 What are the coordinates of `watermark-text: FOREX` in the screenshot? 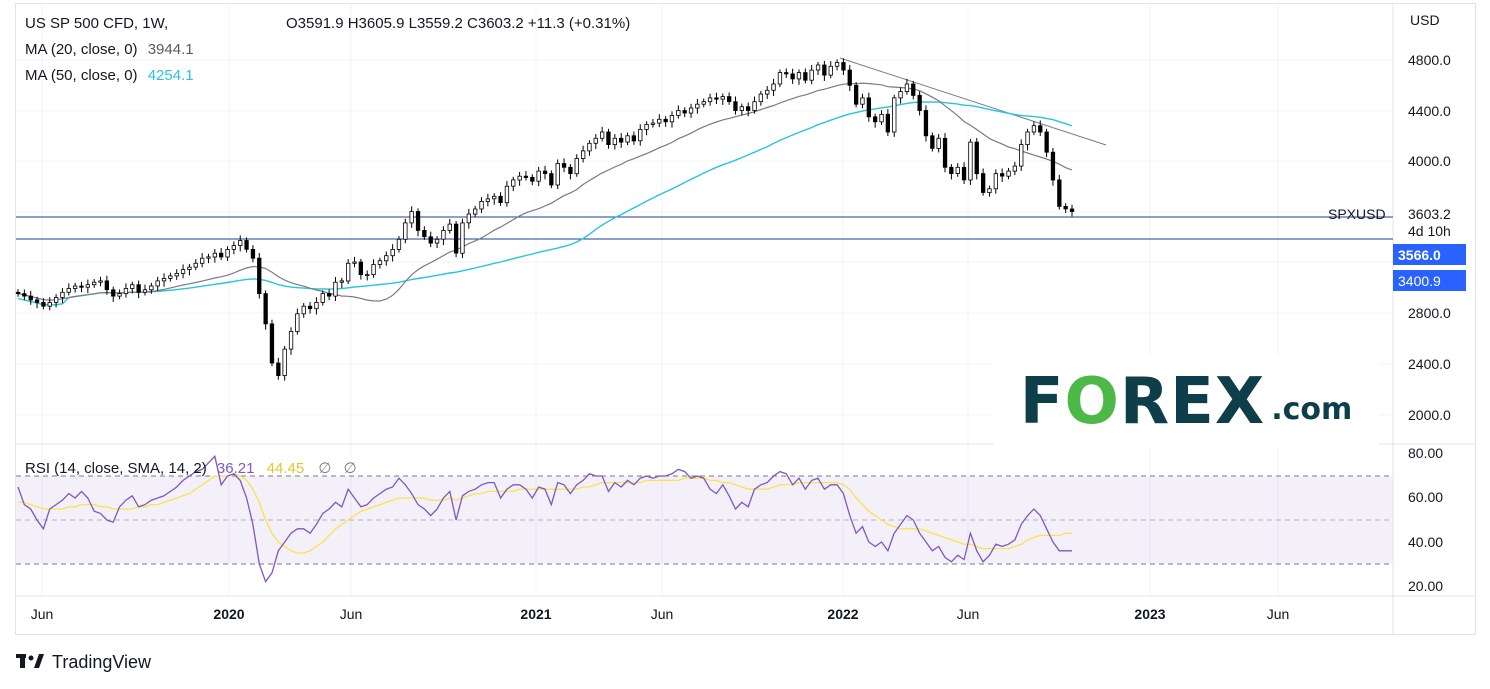 It's located at (1142, 402).